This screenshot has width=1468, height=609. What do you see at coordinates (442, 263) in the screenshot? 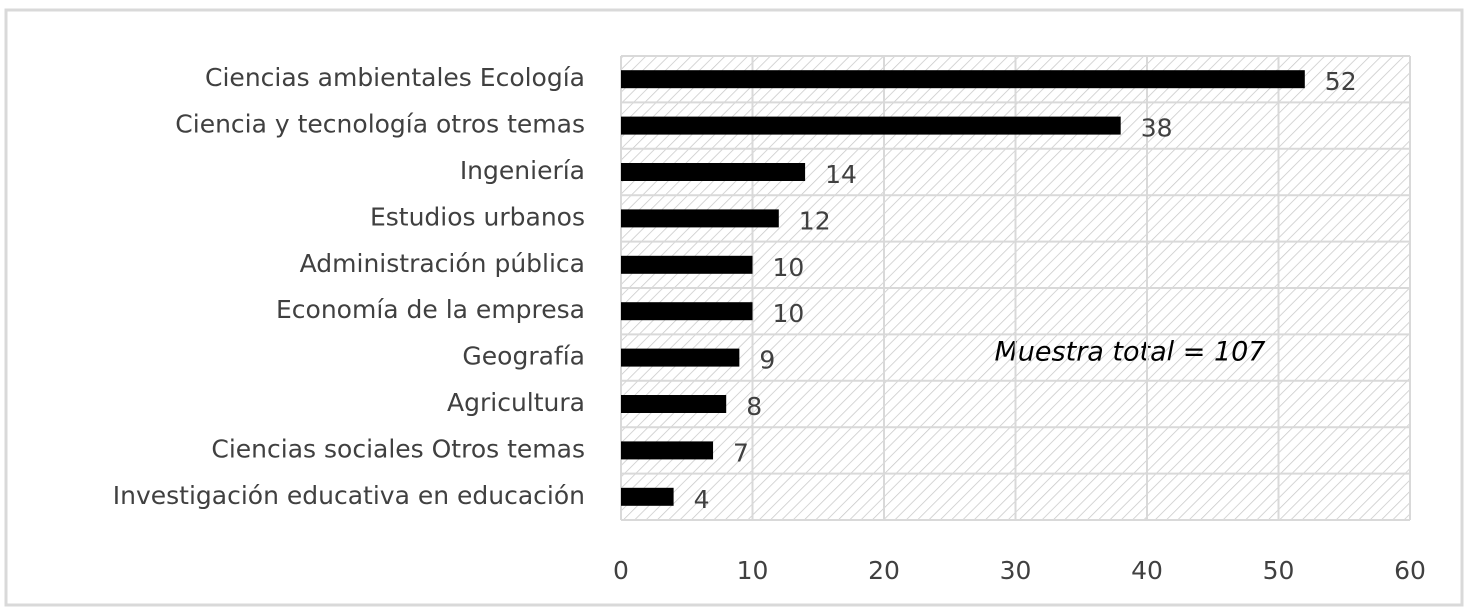
I see `y-tick-label: Administración pública` at bounding box center [442, 263].